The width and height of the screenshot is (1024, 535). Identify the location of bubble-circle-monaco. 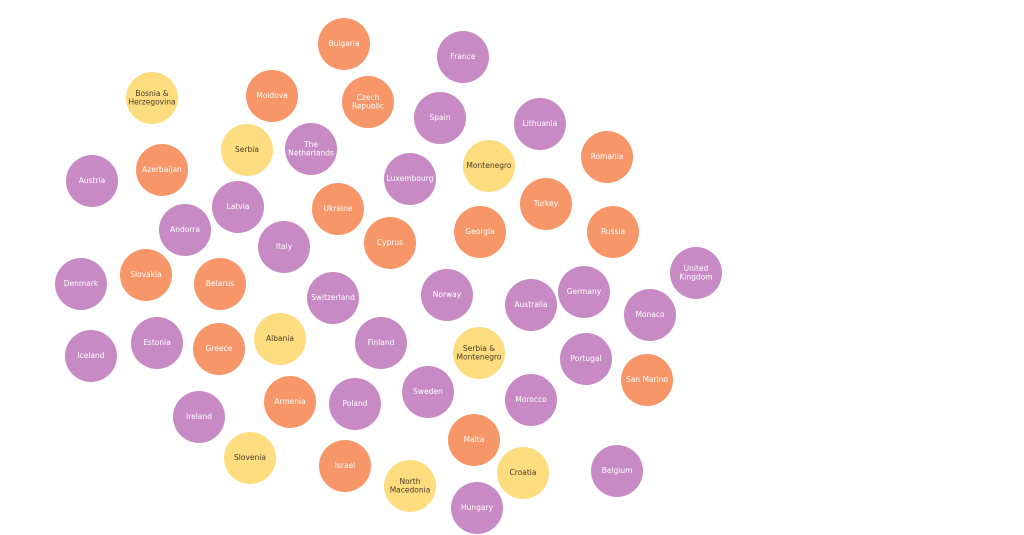
(650, 315).